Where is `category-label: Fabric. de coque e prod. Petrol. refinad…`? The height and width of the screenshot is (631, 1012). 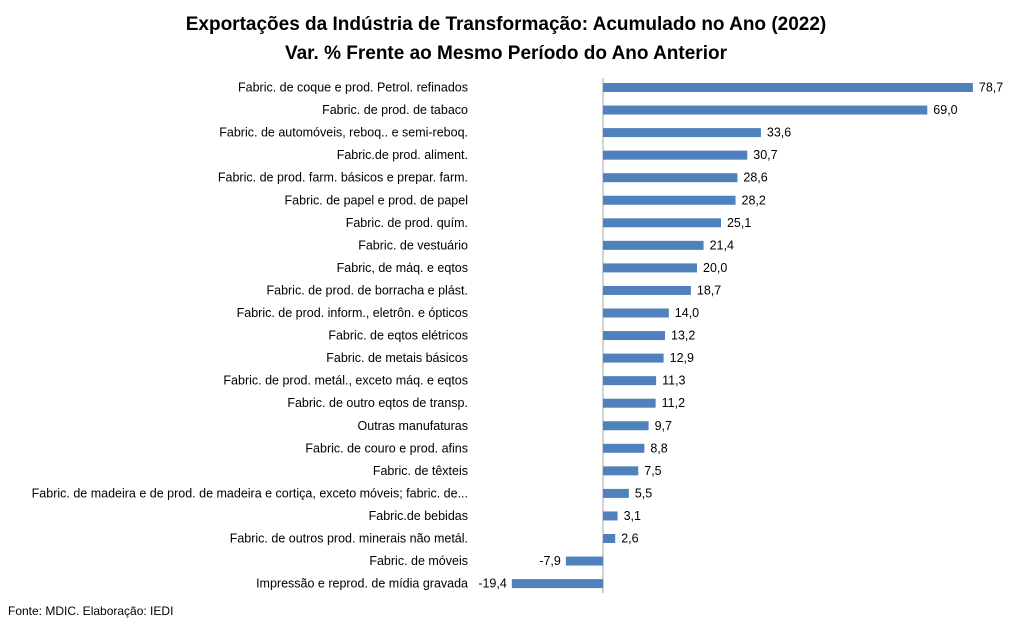
category-label: Fabric. de coque e prod. Petrol. refinad… is located at coordinates (353, 88).